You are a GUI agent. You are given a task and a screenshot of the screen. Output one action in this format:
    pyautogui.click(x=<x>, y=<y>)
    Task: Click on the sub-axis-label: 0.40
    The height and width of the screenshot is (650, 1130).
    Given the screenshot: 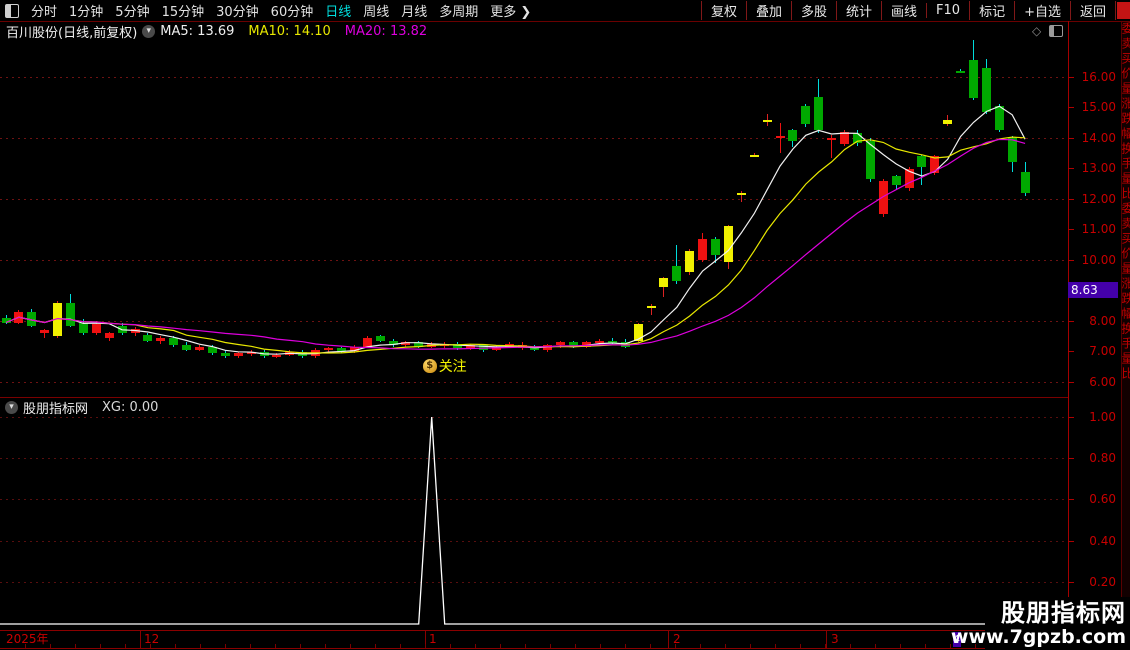 What is the action you would take?
    pyautogui.click(x=1102, y=541)
    